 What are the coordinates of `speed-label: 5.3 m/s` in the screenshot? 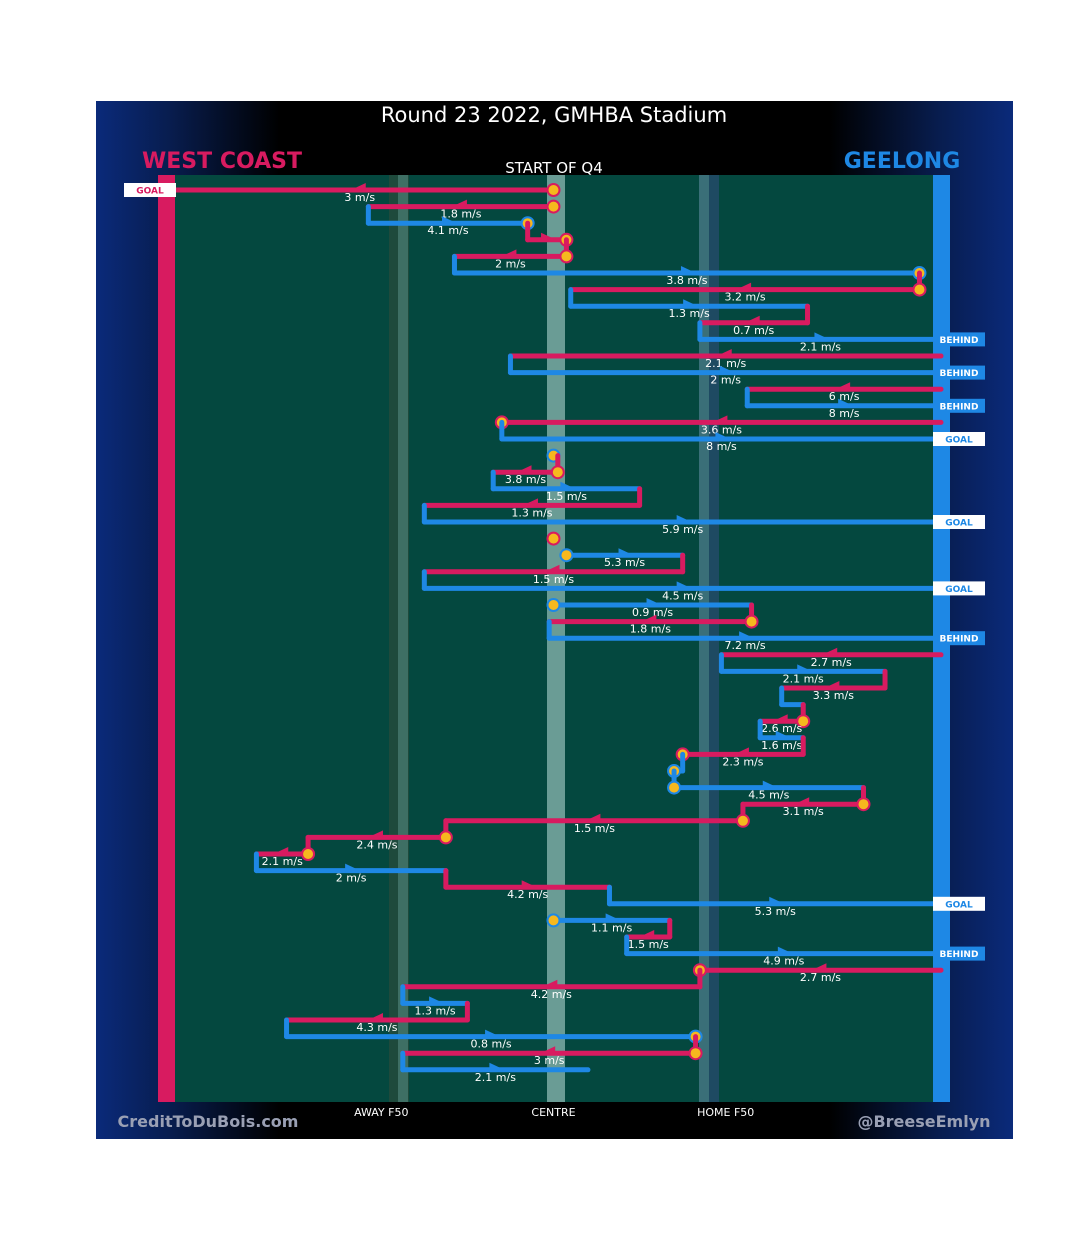 It's located at (624, 562).